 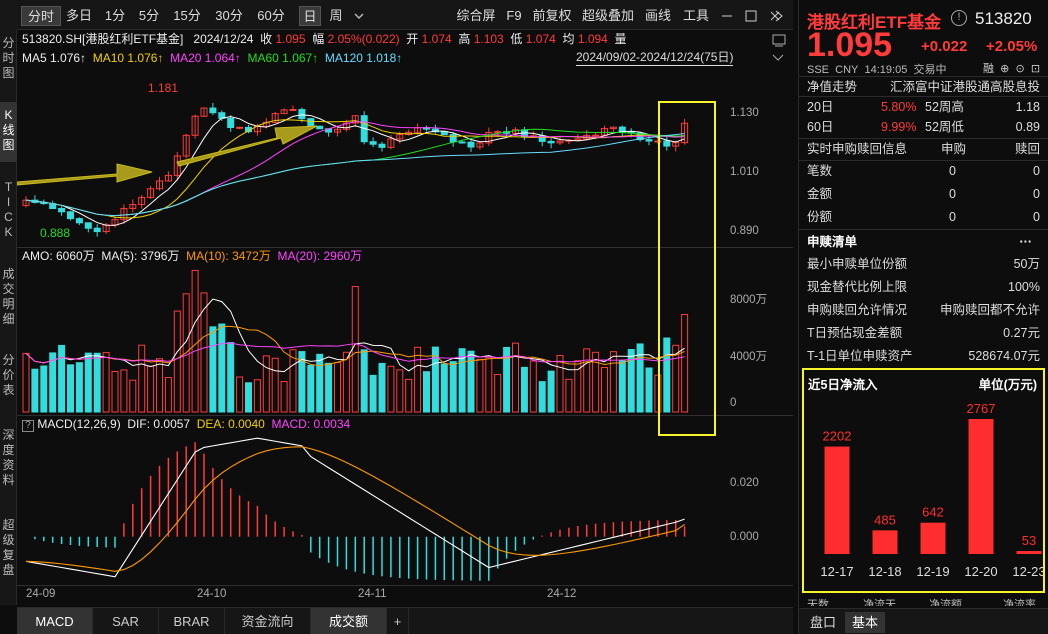 What do you see at coordinates (28, 426) in the screenshot?
I see `help-icon: ?` at bounding box center [28, 426].